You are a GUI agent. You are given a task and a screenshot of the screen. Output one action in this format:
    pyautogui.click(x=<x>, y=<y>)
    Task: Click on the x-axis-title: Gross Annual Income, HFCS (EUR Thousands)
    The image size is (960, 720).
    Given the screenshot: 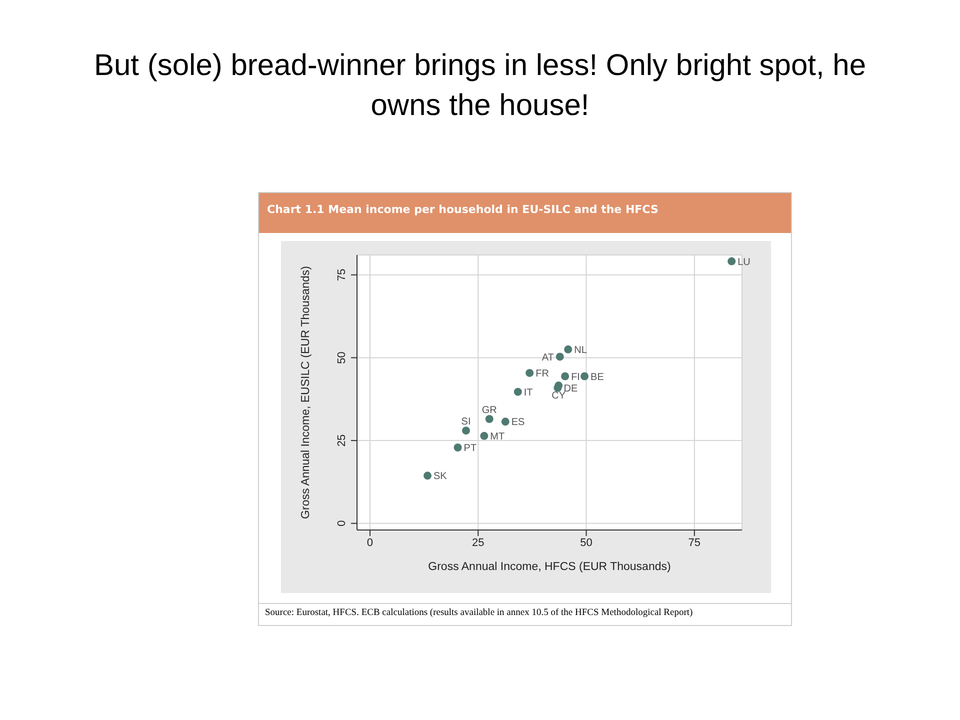 What is the action you would take?
    pyautogui.click(x=549, y=567)
    